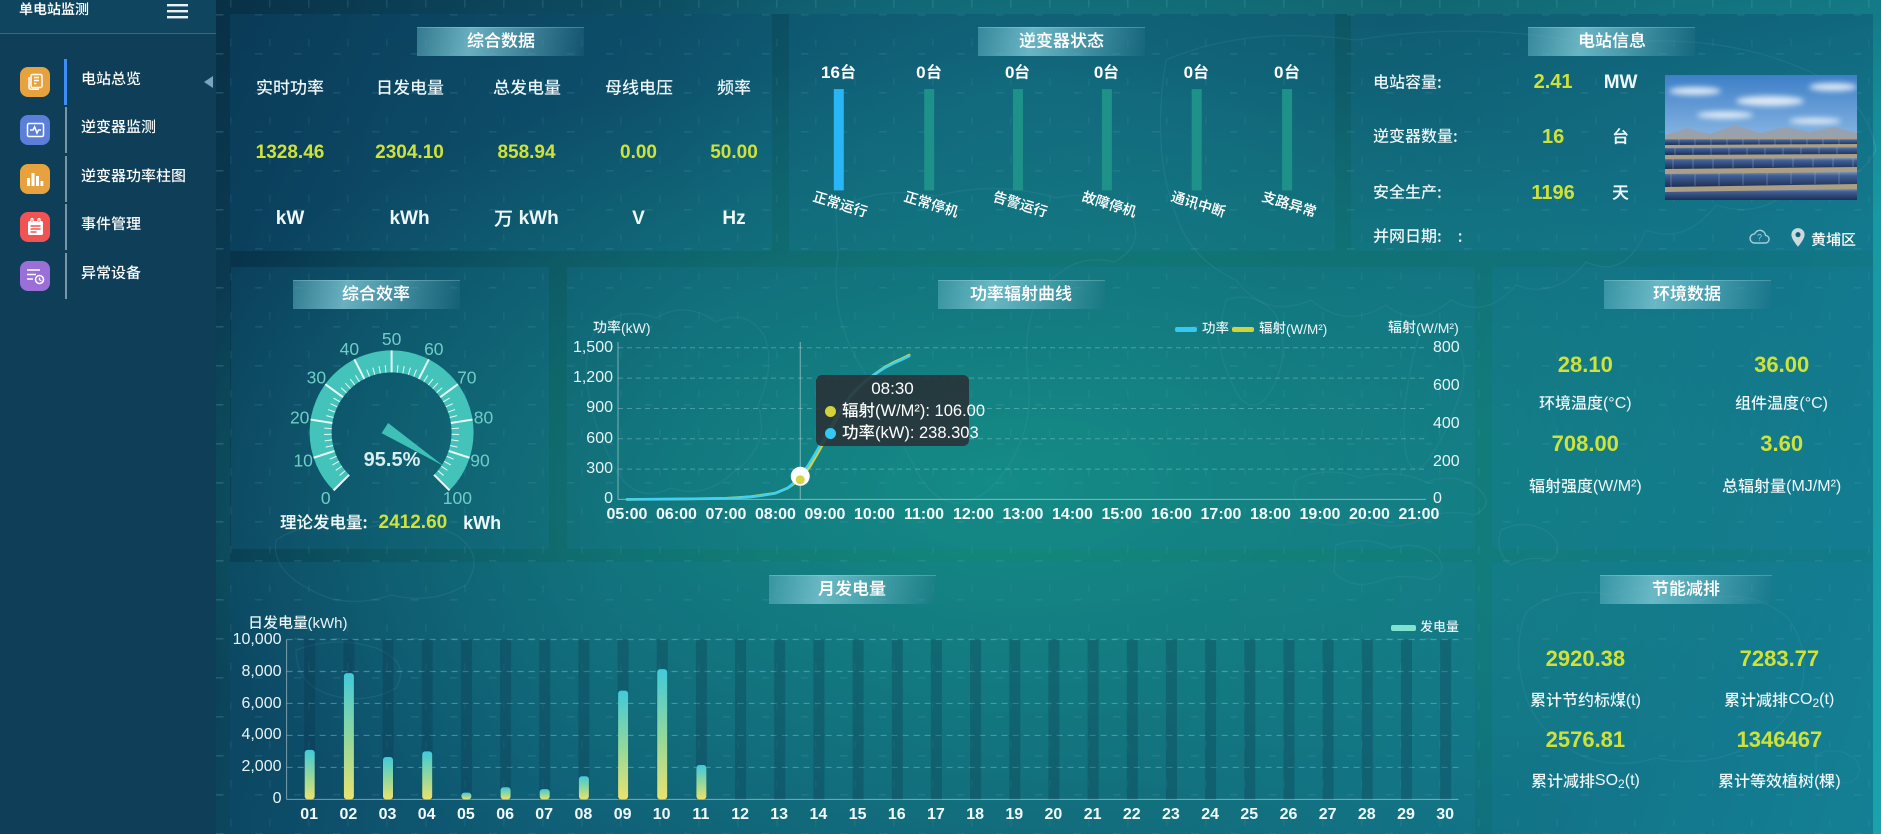 This screenshot has height=834, width=1881. Describe the element at coordinates (304, 461) in the screenshot. I see `svg-text: 10` at that location.